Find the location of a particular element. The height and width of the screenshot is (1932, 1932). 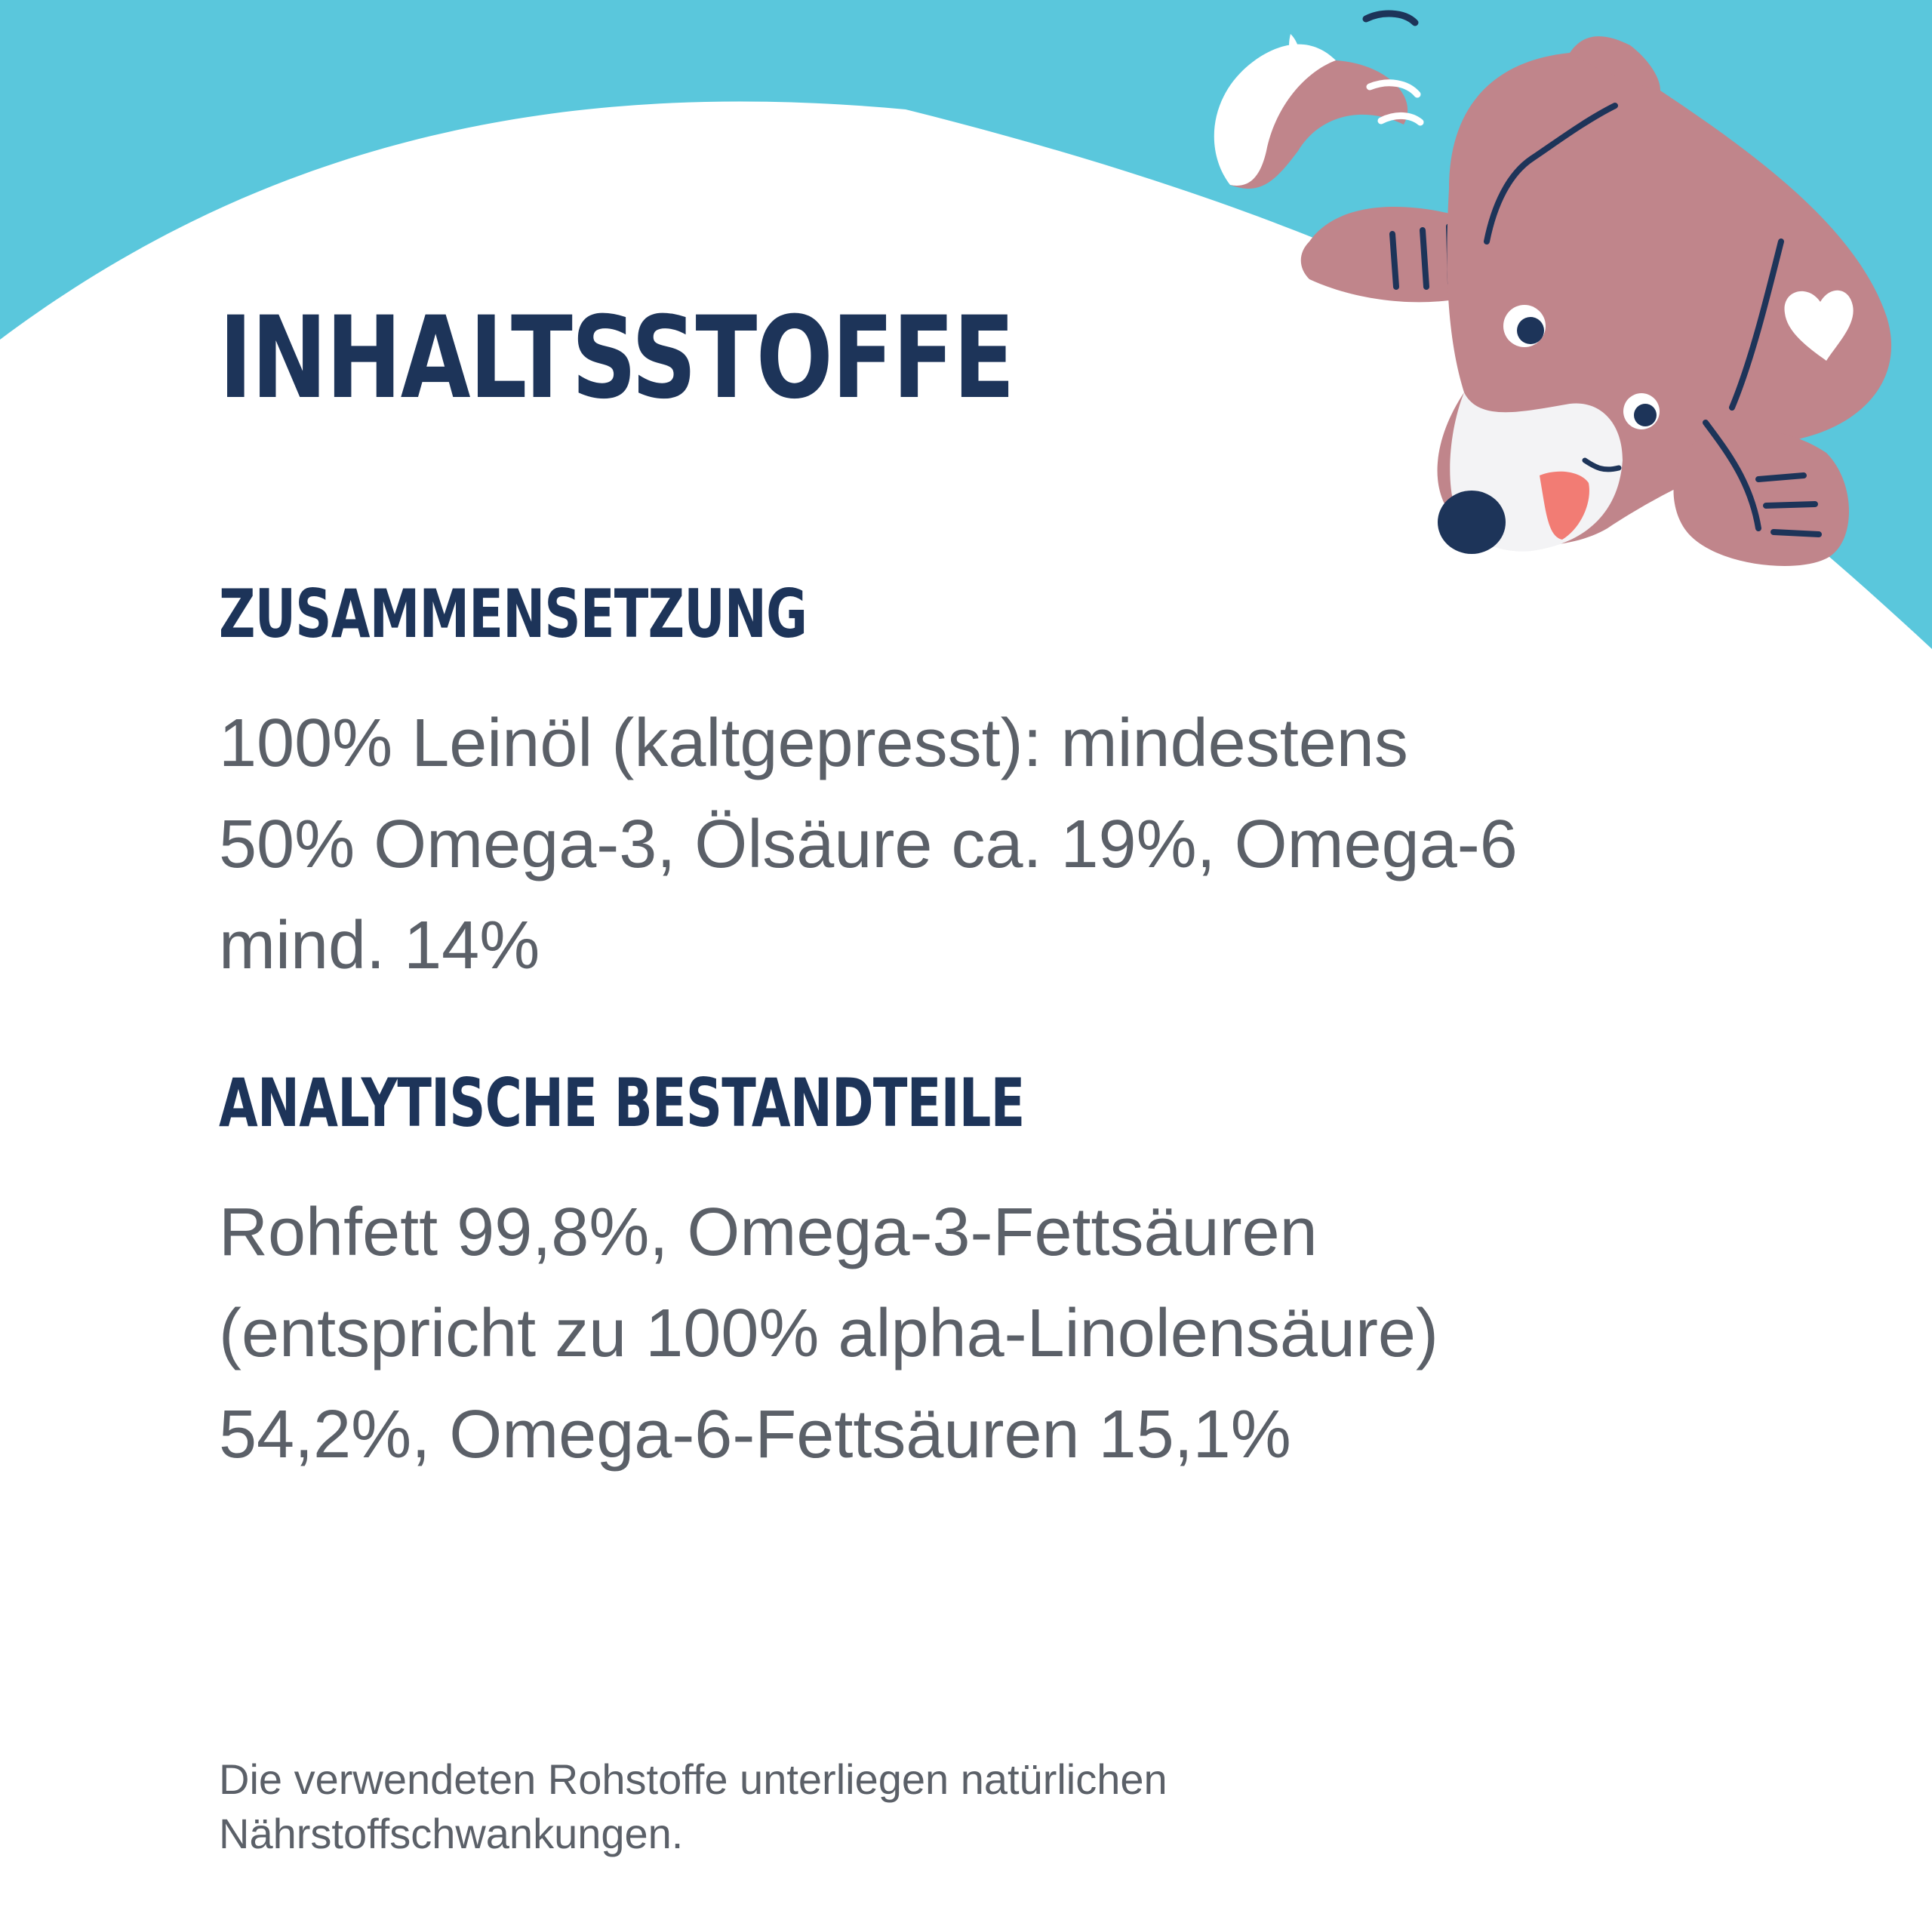

dog-illustration-icon is located at coordinates (1553, 288).